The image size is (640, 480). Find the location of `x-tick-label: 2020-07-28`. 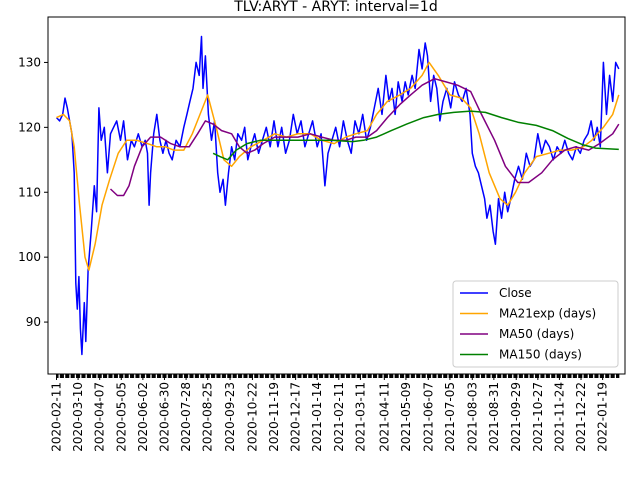

x-tick-label: 2020-07-28 is located at coordinates (186, 417).